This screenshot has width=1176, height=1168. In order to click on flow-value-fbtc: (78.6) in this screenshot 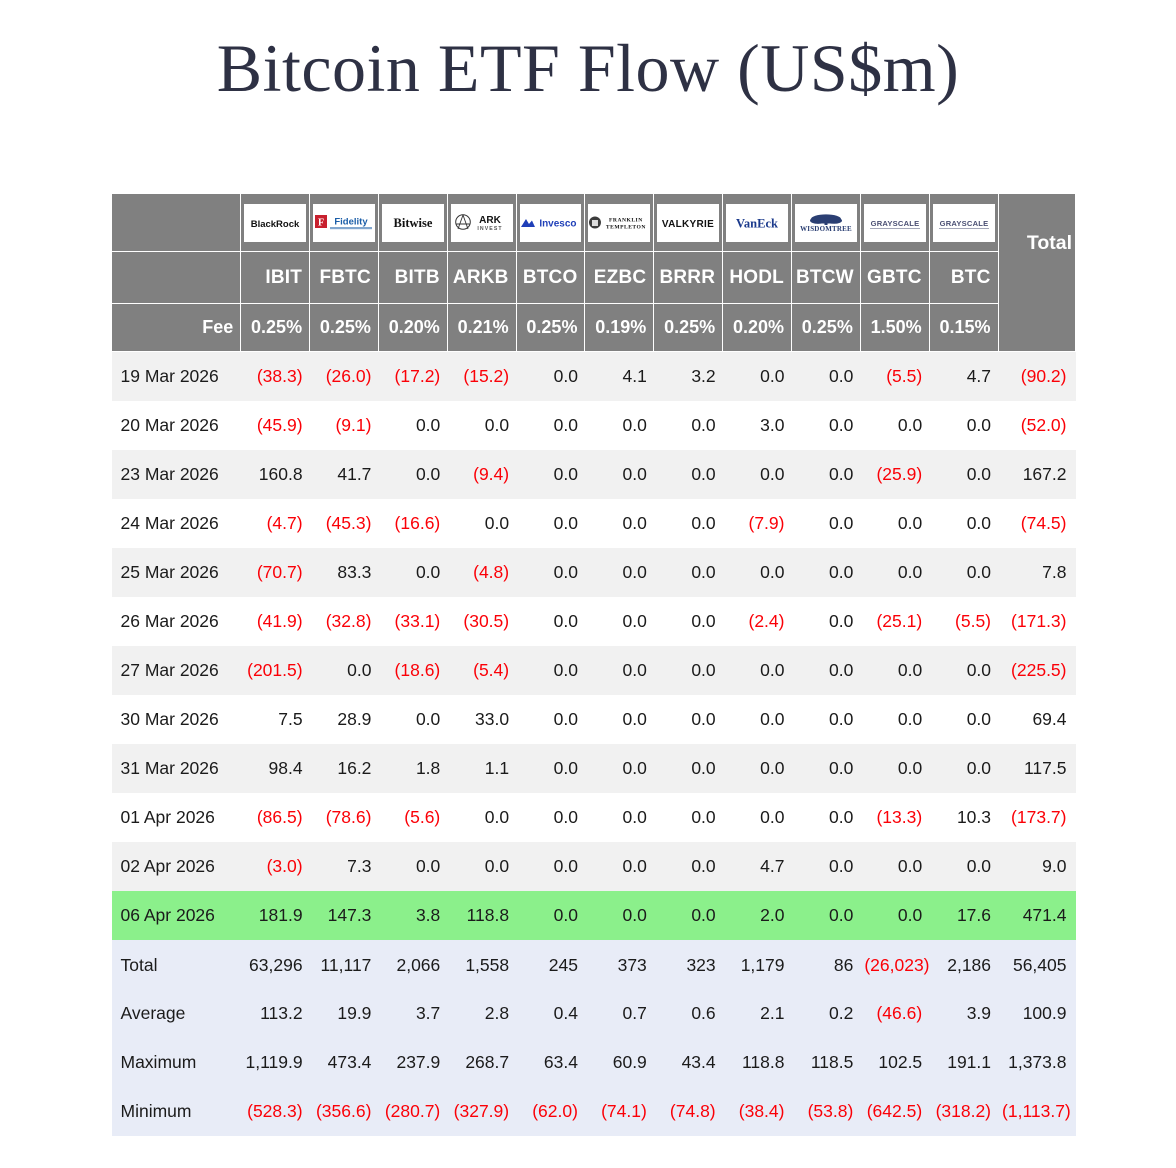, I will do `click(344, 817)`.